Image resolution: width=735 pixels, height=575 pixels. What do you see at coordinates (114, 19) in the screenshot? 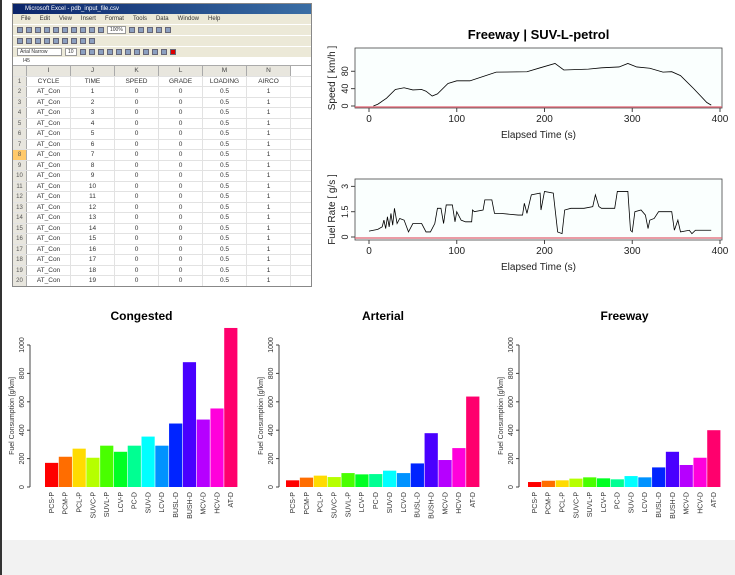
I see `menu-item: Format` at bounding box center [114, 19].